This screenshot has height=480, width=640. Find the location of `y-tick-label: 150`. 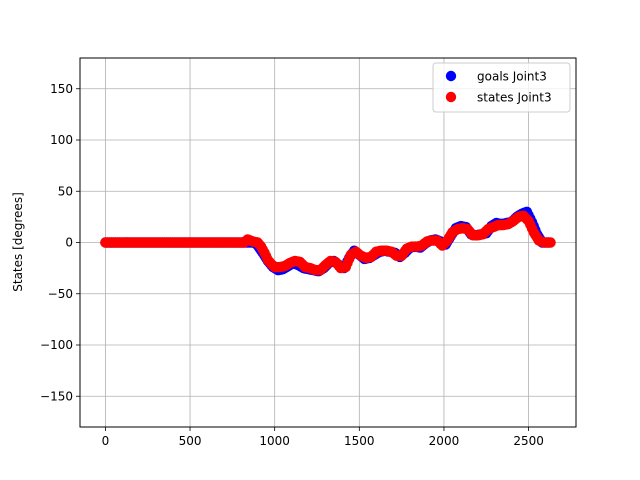

y-tick-label: 150 is located at coordinates (61, 89).